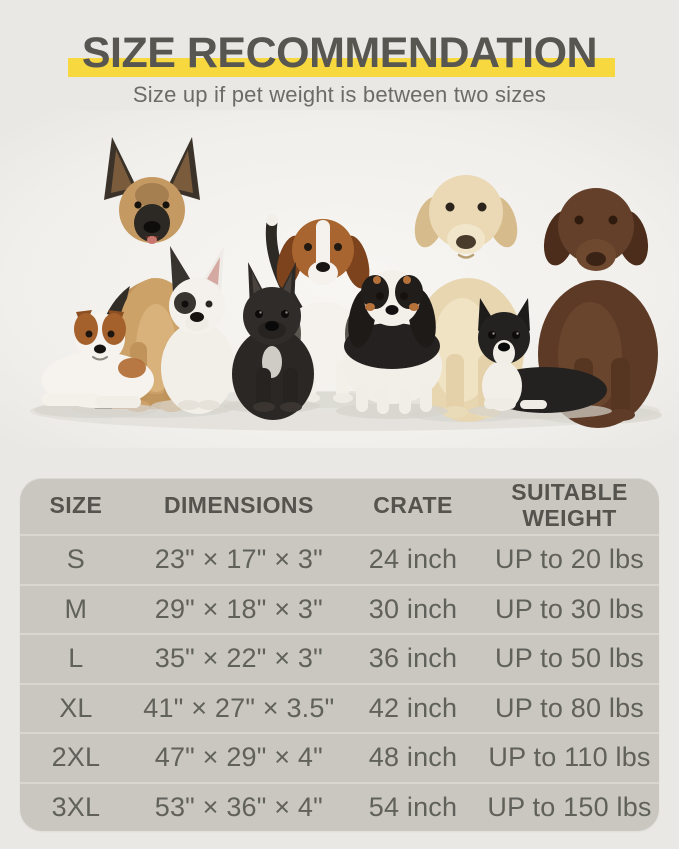 This screenshot has width=679, height=849. What do you see at coordinates (238, 806) in the screenshot?
I see `dimensions-value: 53" × 36" × 4"` at bounding box center [238, 806].